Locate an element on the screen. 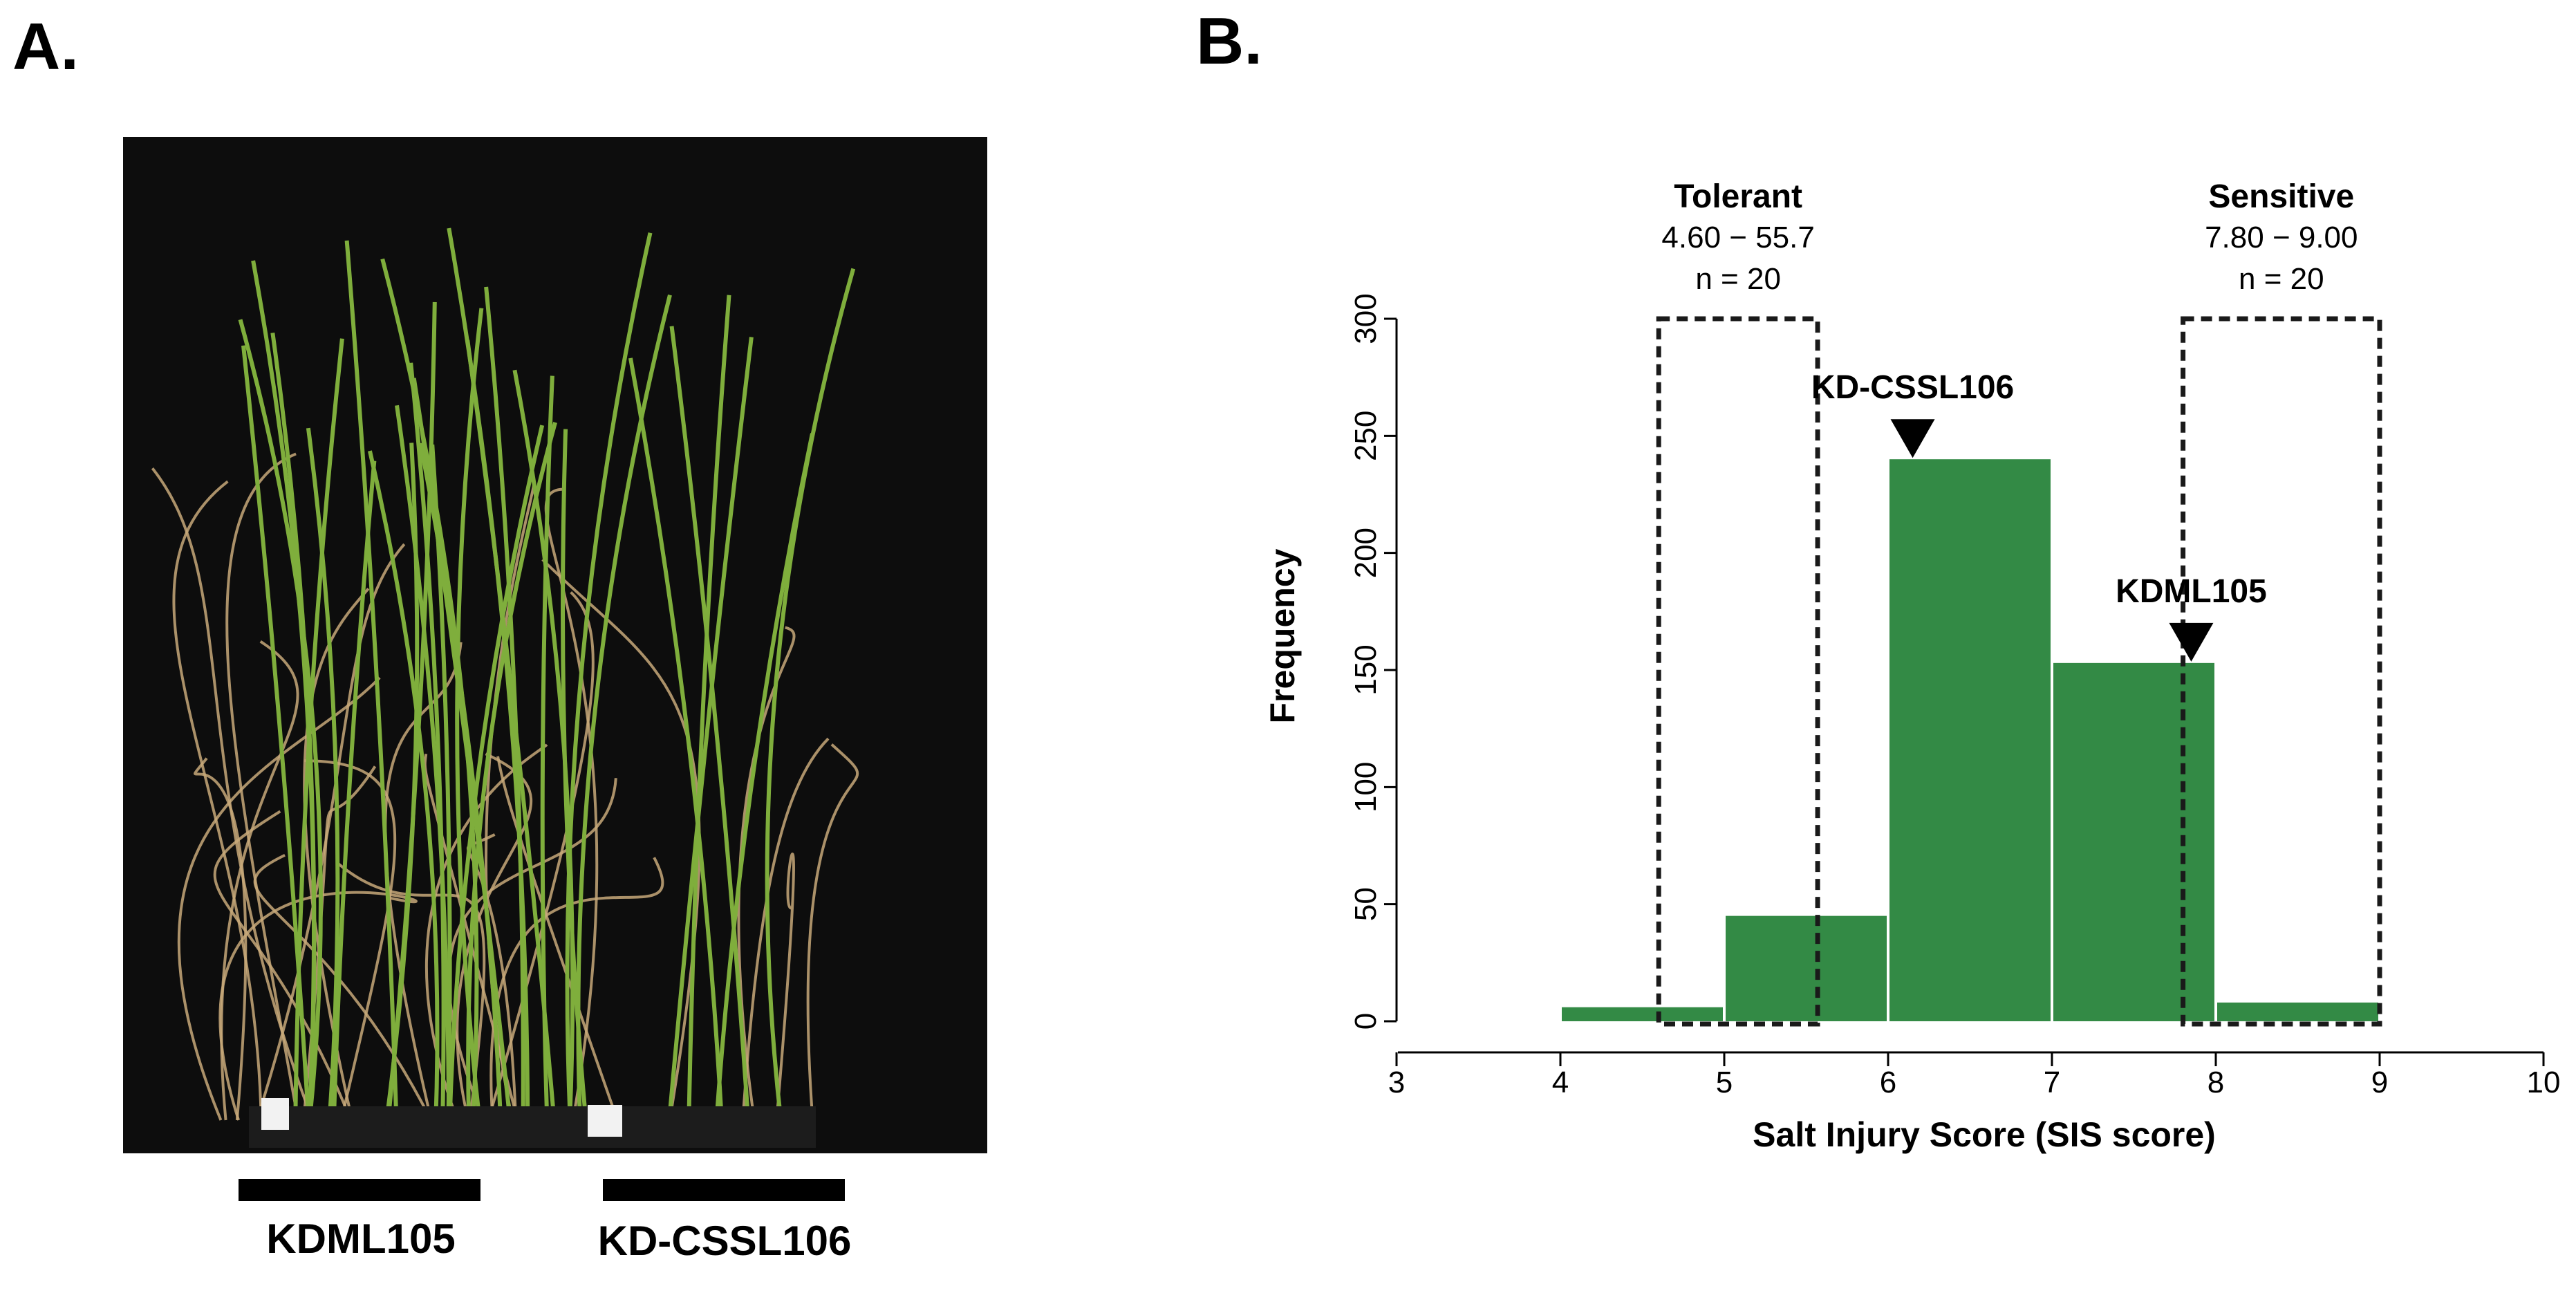 The height and width of the screenshot is (1293, 2576). y-tick-label: 0 is located at coordinates (1366, 1021).